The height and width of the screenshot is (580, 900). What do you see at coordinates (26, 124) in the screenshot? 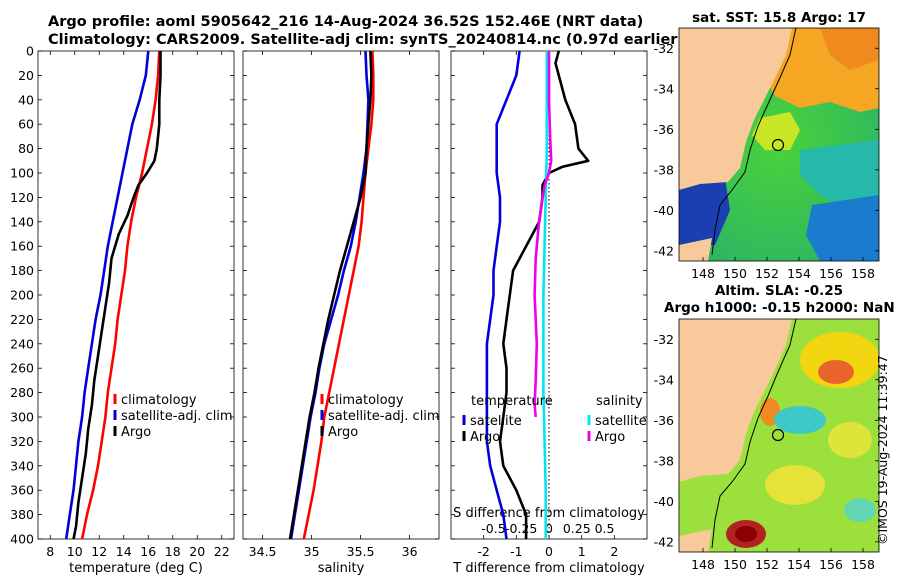
I see `depth-ytick-label: 60` at bounding box center [26, 124].